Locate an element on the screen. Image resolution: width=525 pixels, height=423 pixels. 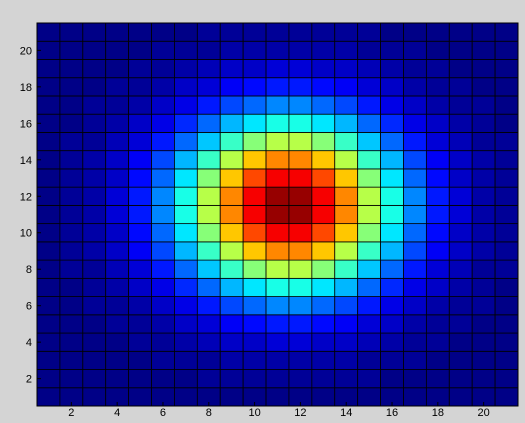
y-tick-label: 6 is located at coordinates (29, 307).